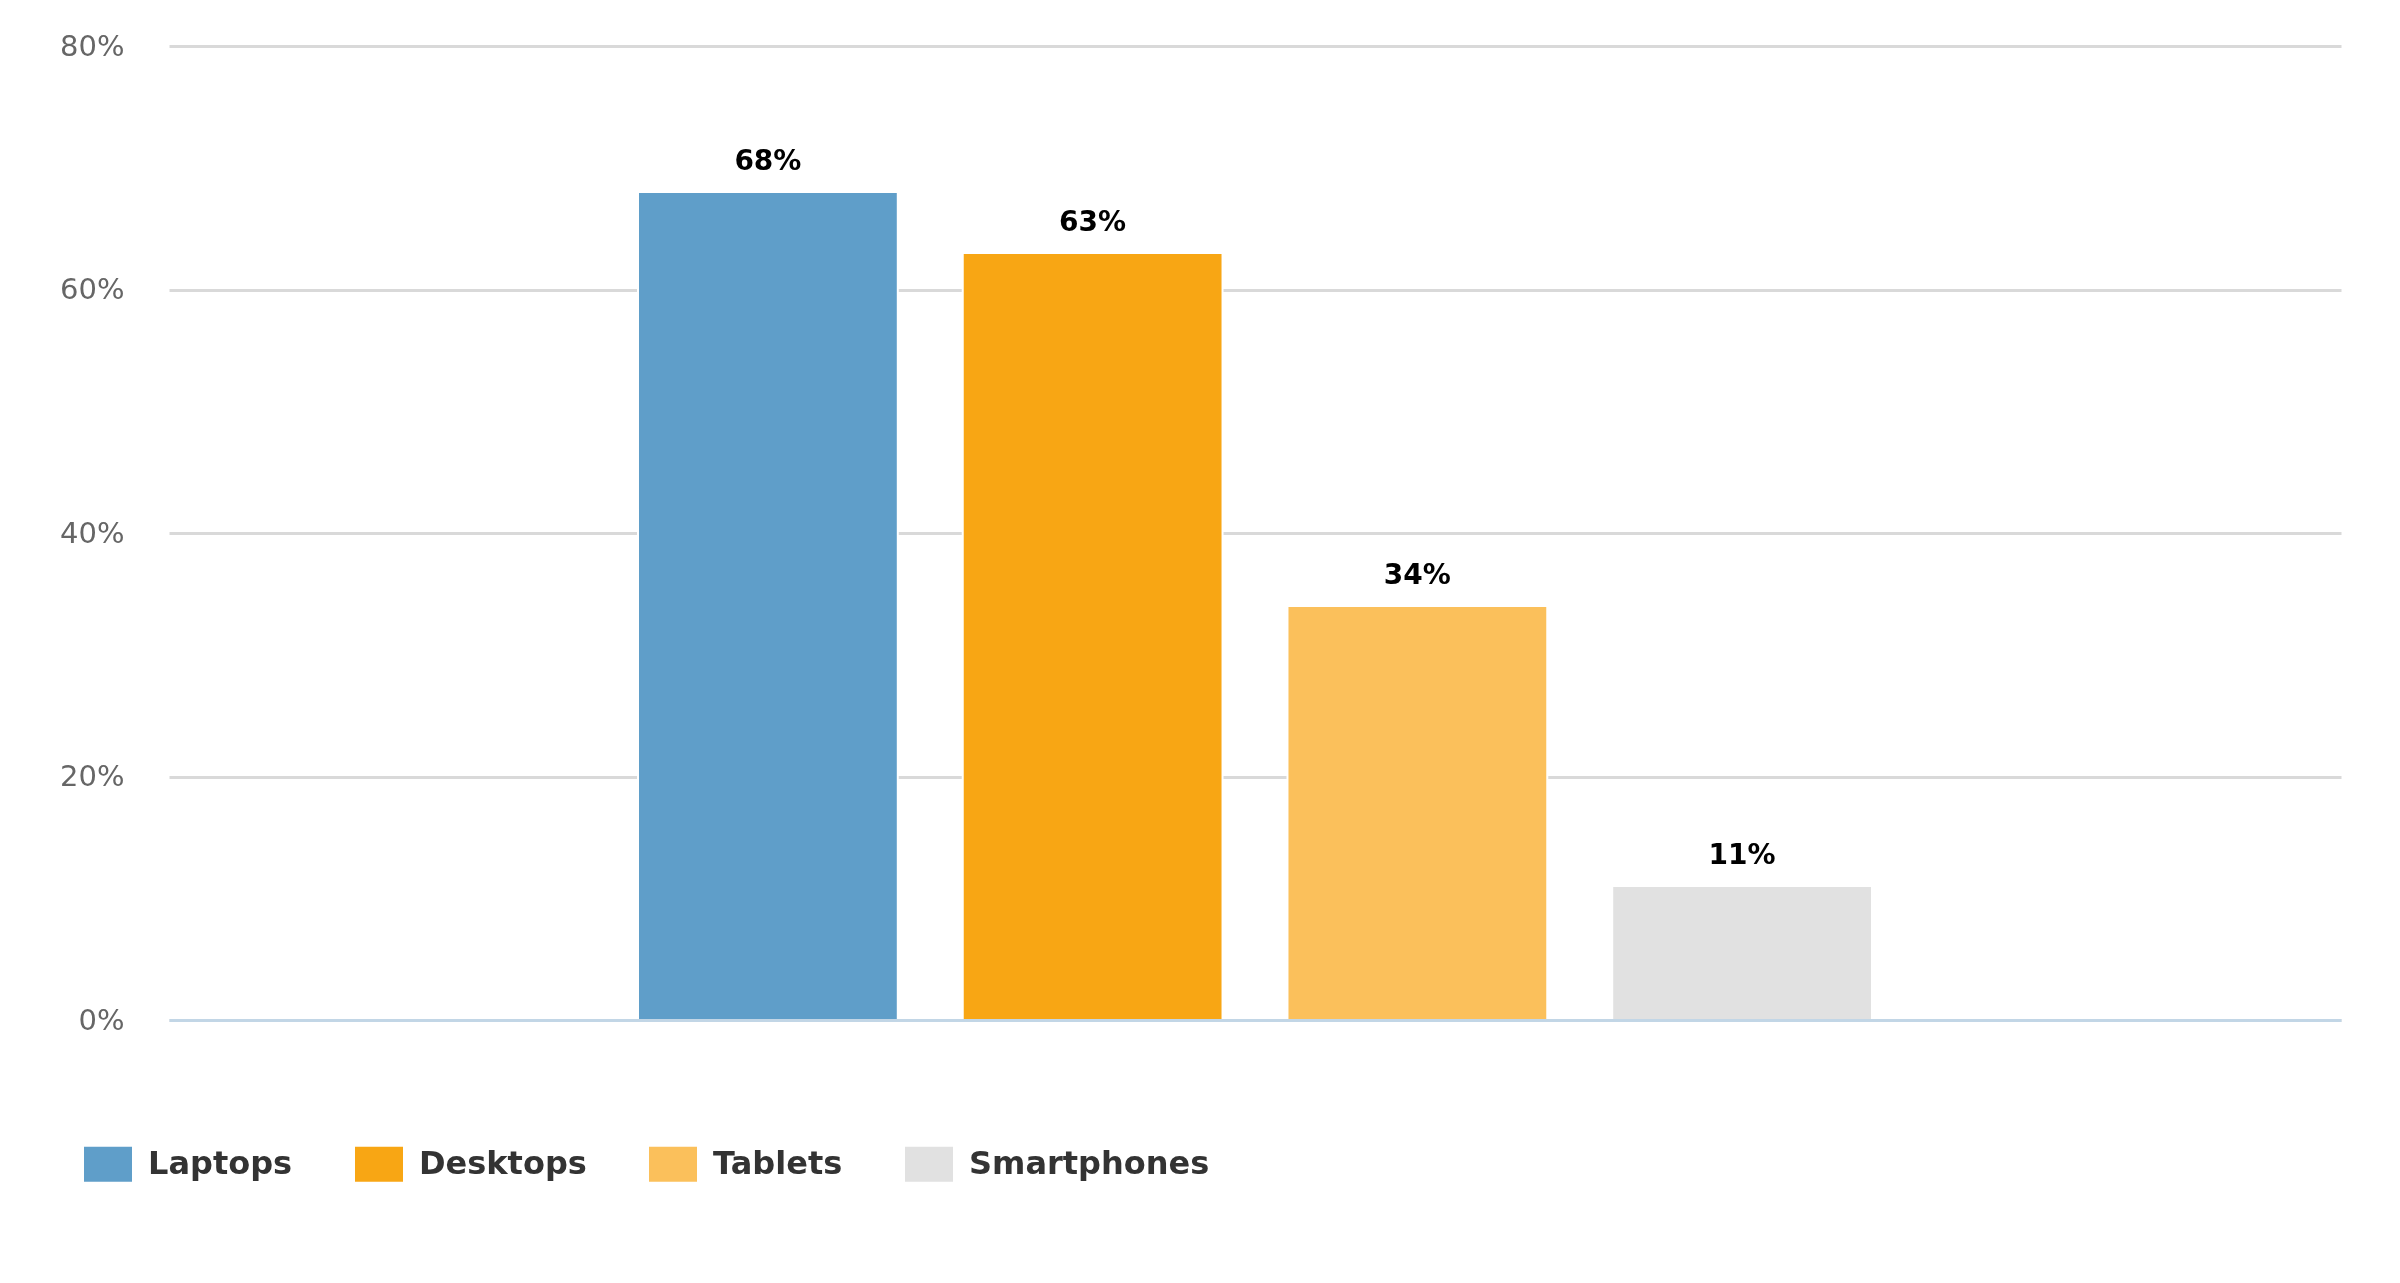 This screenshot has width=2400, height=1283. I want to click on legend-label: Tablets, so click(778, 1163).